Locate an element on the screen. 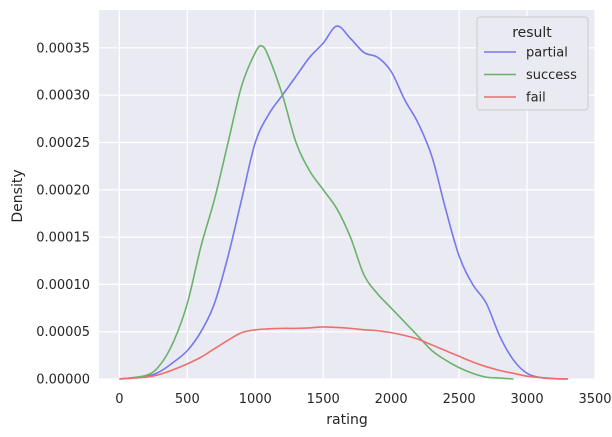 This screenshot has width=612, height=437. y-tick-label: 0.00000 is located at coordinates (63, 380).